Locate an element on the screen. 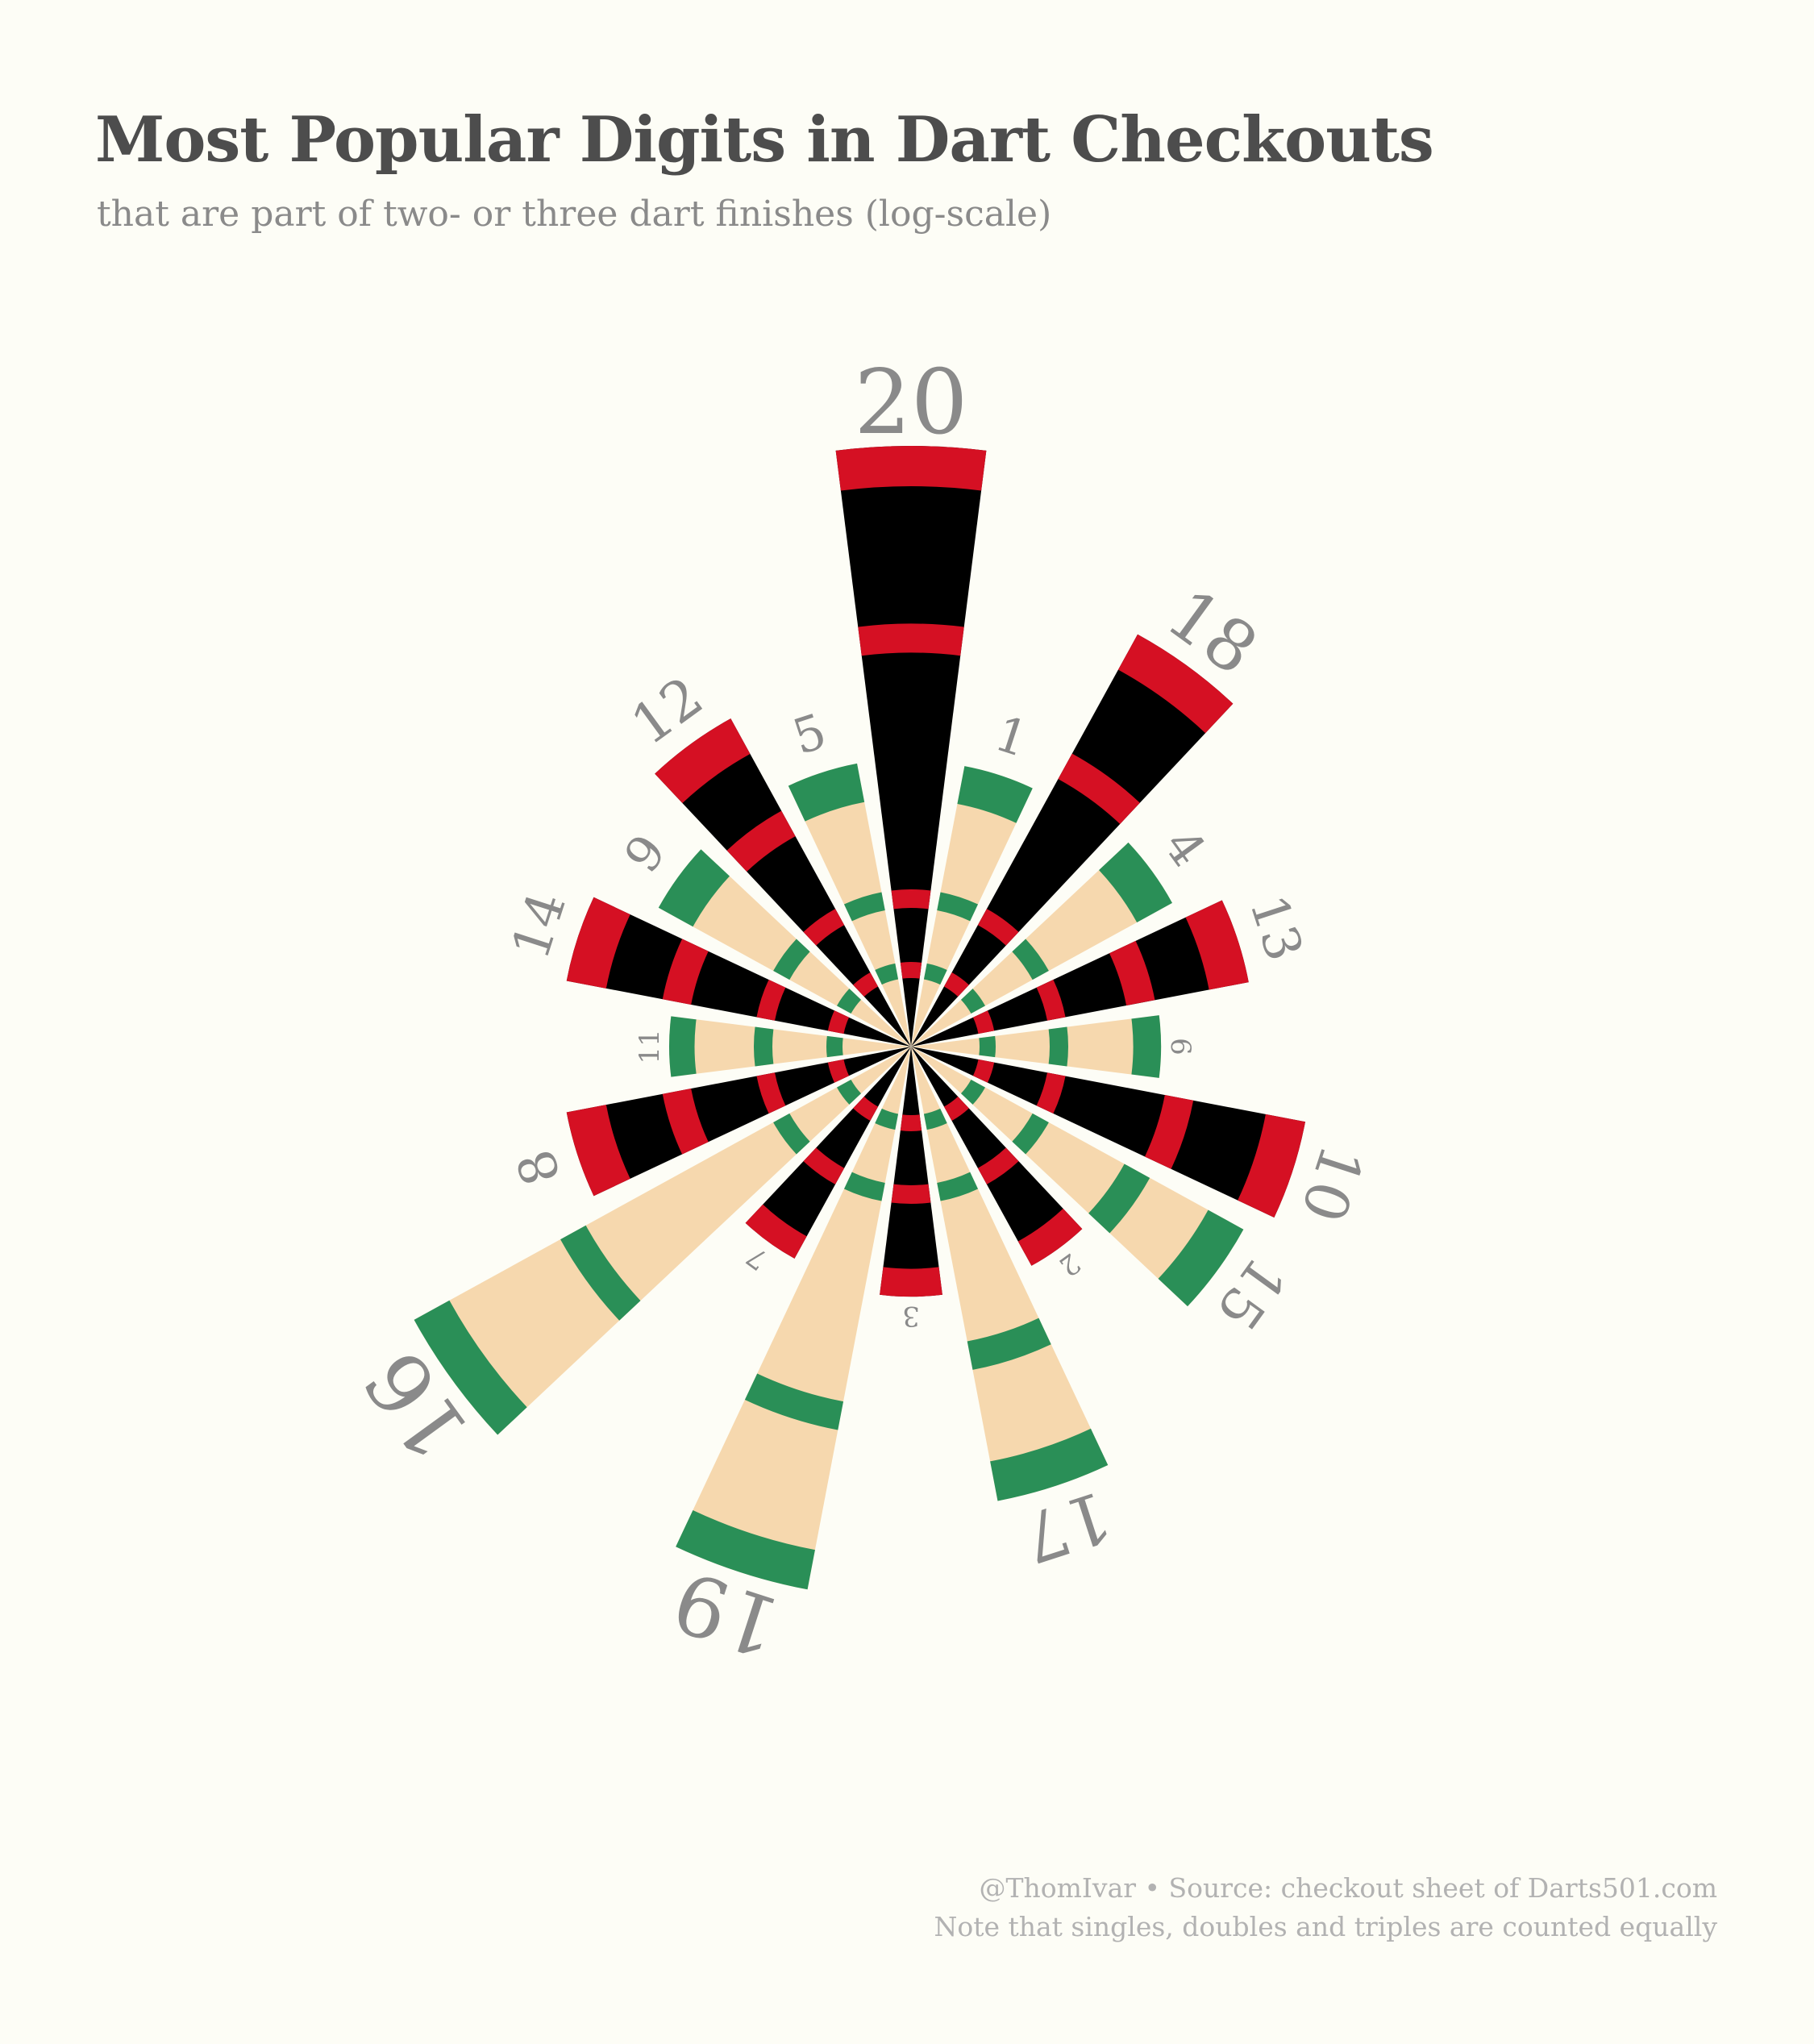 This screenshot has width=1814, height=2044. segment-16-mid-ring is located at coordinates (600, 1273).